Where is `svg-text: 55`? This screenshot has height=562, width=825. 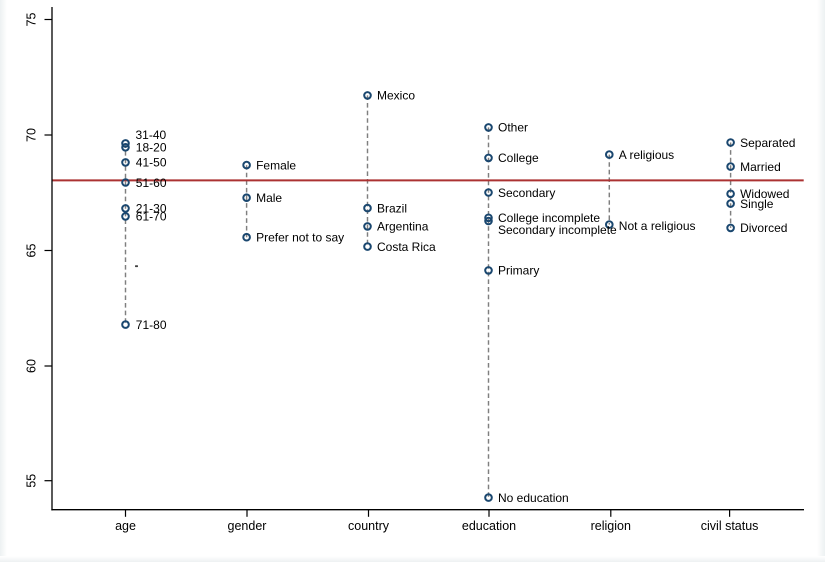
svg-text: 55 is located at coordinates (32, 481).